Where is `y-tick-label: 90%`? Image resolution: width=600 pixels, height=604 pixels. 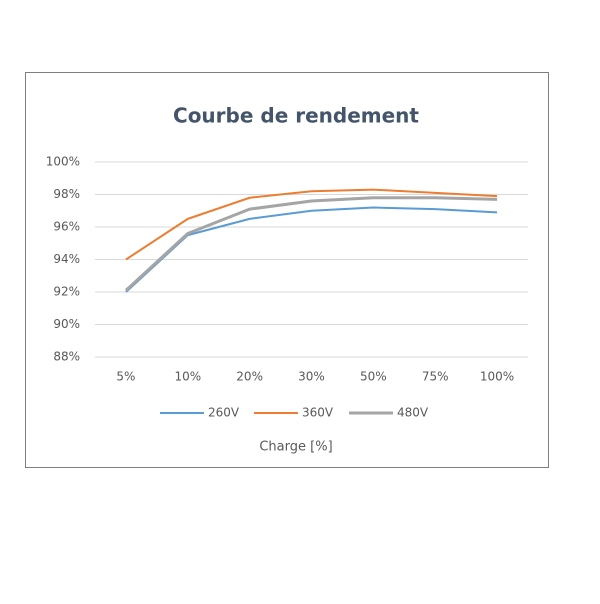
y-tick-label: 90% is located at coordinates (66, 324).